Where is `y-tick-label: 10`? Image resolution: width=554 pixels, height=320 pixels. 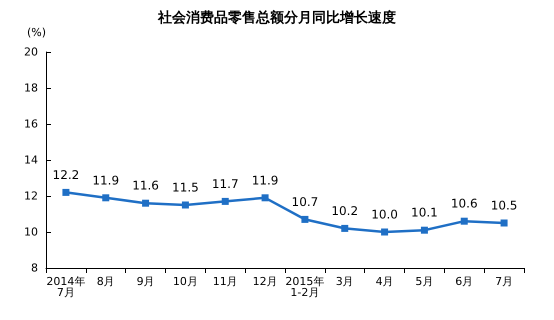
y-tick-label: 10 is located at coordinates (31, 232).